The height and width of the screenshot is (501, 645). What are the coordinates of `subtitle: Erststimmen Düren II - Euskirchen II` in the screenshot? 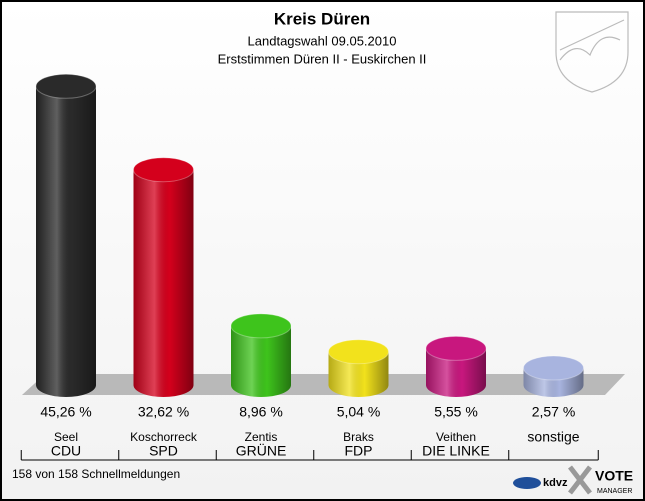 It's located at (322, 58).